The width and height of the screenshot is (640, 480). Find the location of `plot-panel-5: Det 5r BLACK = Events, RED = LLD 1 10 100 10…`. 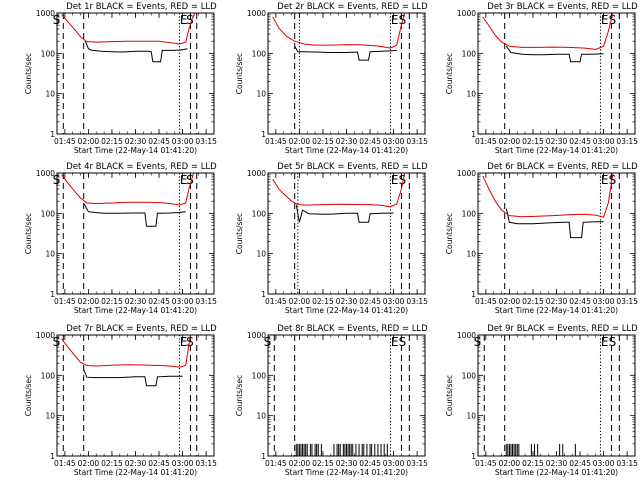

plot-panel-5: Det 5r BLACK = Events, RED = LLD 1 10 100 10… is located at coordinates (331, 238).